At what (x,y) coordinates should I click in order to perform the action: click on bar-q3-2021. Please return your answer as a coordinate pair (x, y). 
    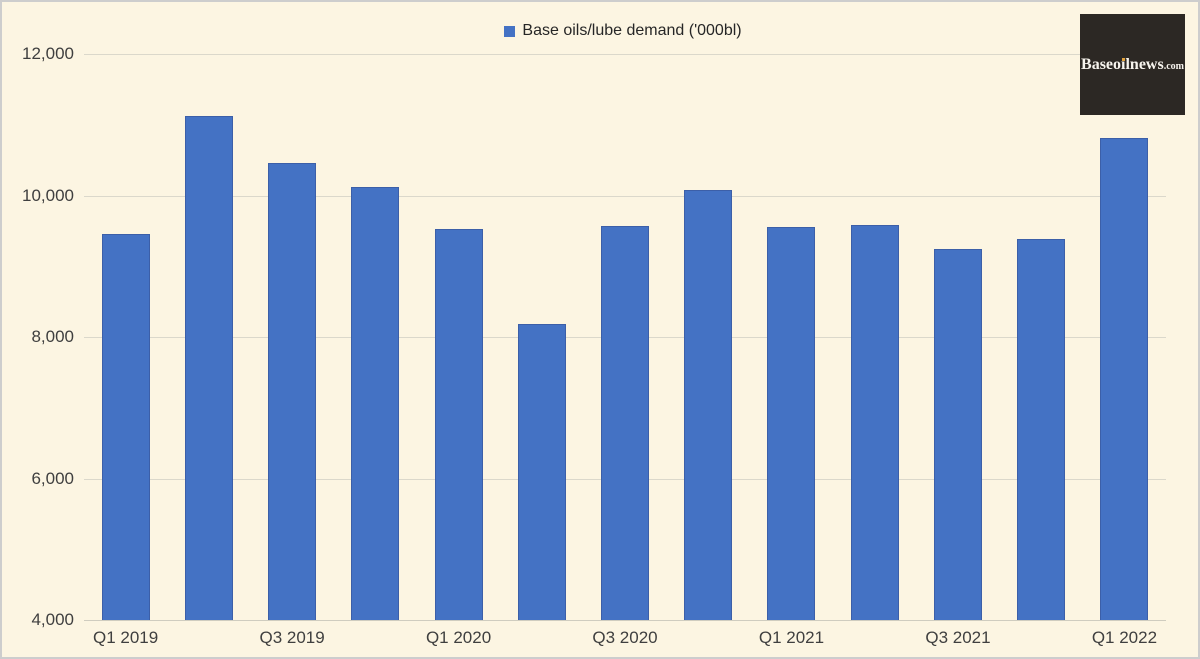
    Looking at the image, I should click on (957, 434).